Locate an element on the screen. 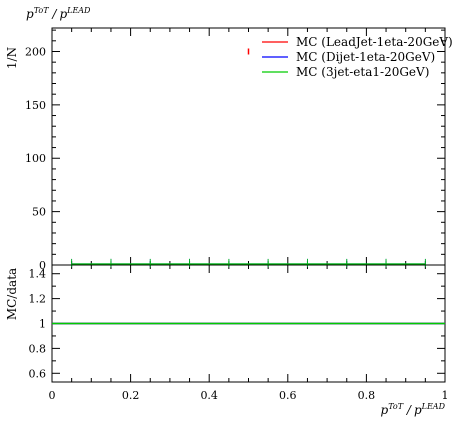 Image resolution: width=461 pixels, height=422 pixels. main-y-tick-label: 0 is located at coordinates (42, 265).